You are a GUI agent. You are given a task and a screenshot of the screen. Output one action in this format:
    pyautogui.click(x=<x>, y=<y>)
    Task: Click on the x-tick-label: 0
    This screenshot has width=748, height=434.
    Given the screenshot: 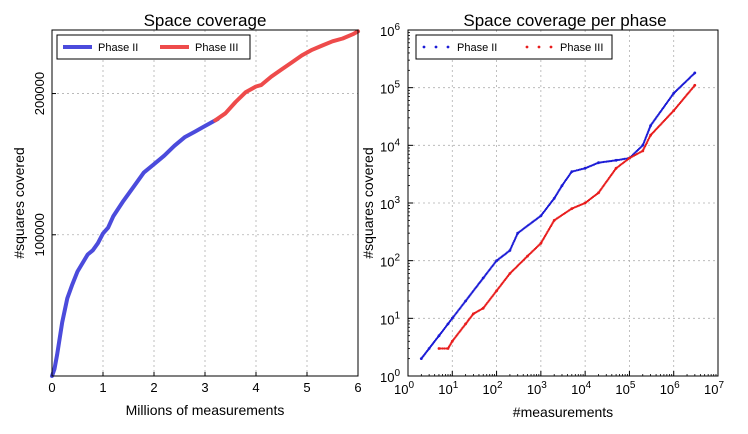 What is the action you would take?
    pyautogui.click(x=51, y=387)
    